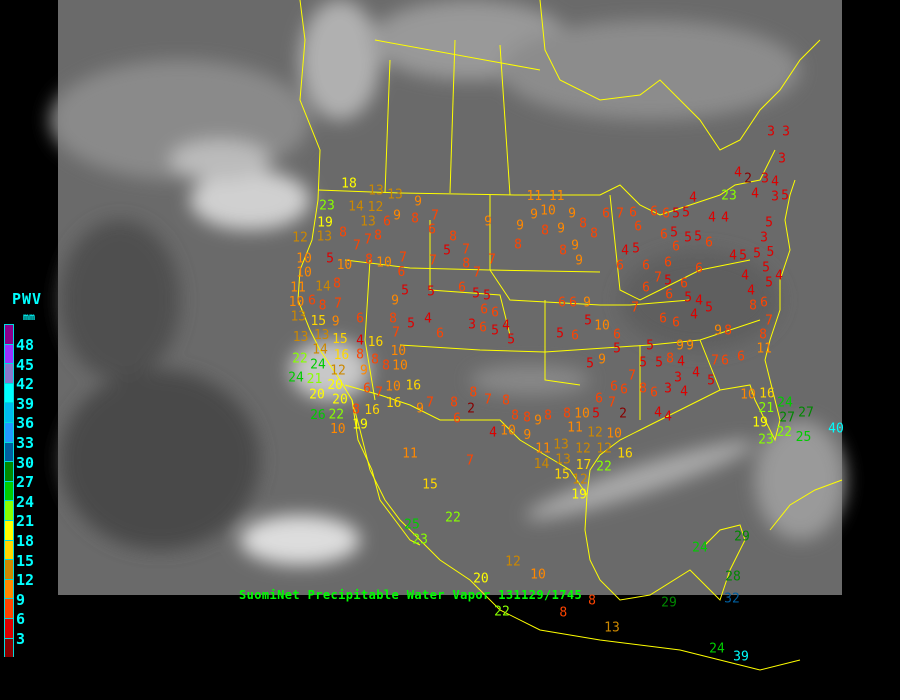 The height and width of the screenshot is (700, 900). Describe the element at coordinates (25, 541) in the screenshot. I see `legend-label: 18` at that location.